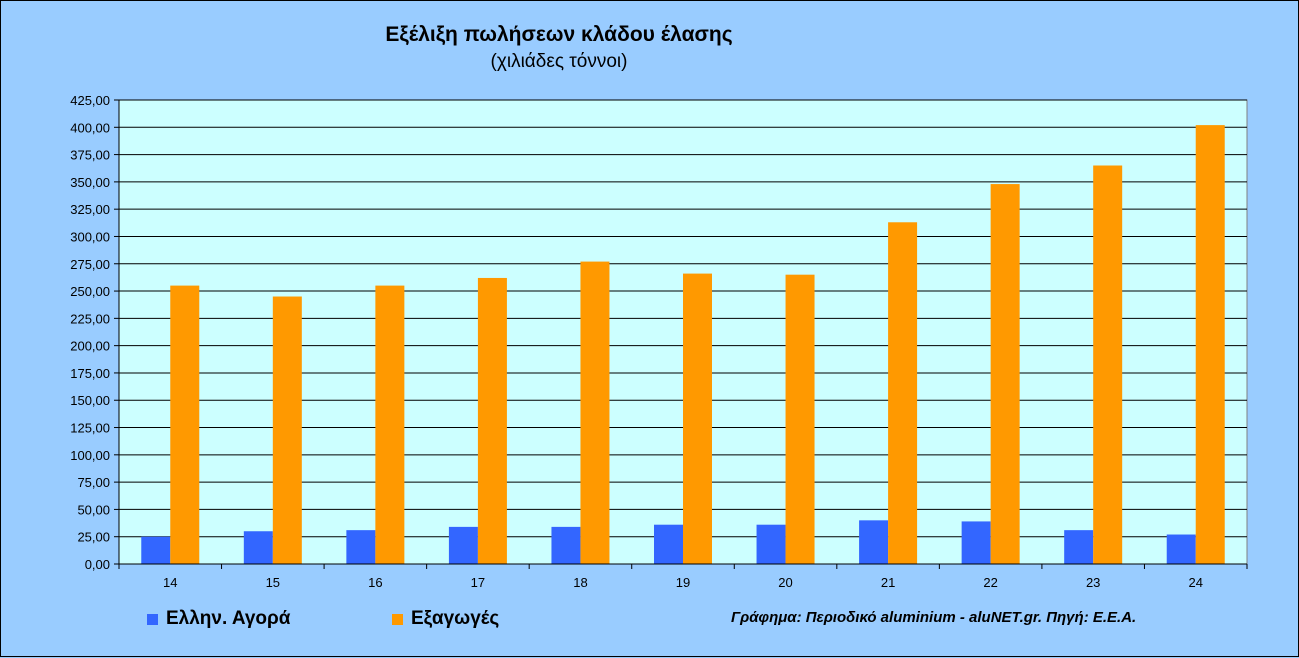 Image resolution: width=1299 pixels, height=658 pixels. What do you see at coordinates (97, 564) in the screenshot?
I see `y-tick-label: 0,00` at bounding box center [97, 564].